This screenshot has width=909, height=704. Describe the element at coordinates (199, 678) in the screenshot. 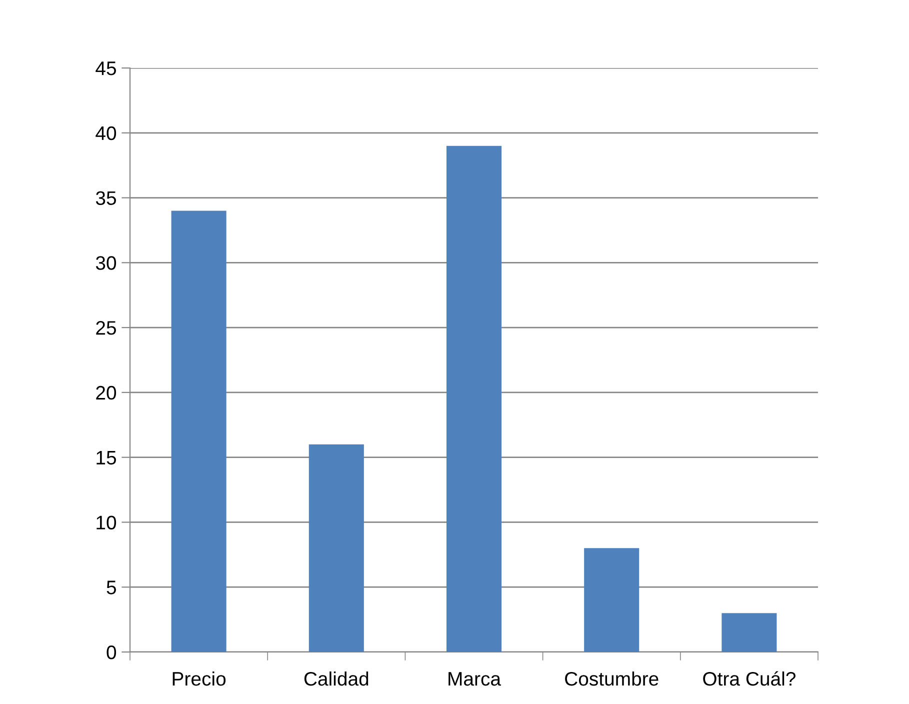

I see `x-tick-label: Precio` at that location.